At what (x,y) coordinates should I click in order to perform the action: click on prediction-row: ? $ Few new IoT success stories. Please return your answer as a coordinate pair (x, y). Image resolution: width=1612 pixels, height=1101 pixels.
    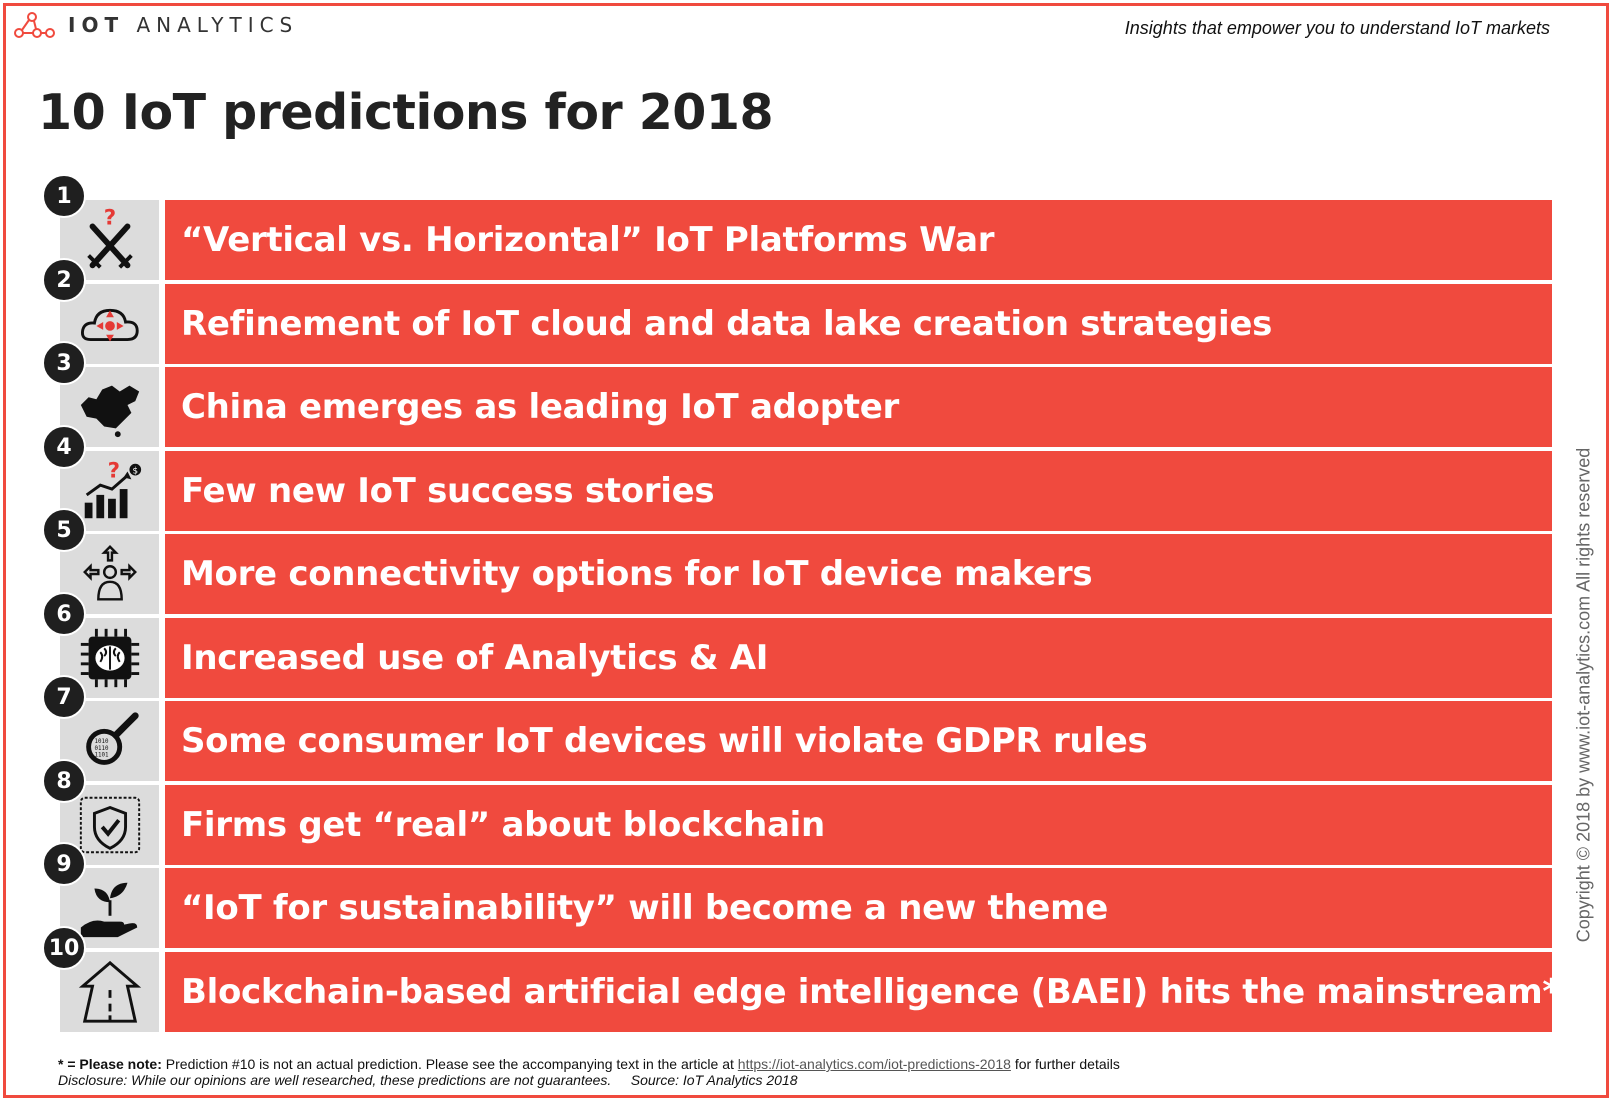
    Looking at the image, I should click on (806, 491).